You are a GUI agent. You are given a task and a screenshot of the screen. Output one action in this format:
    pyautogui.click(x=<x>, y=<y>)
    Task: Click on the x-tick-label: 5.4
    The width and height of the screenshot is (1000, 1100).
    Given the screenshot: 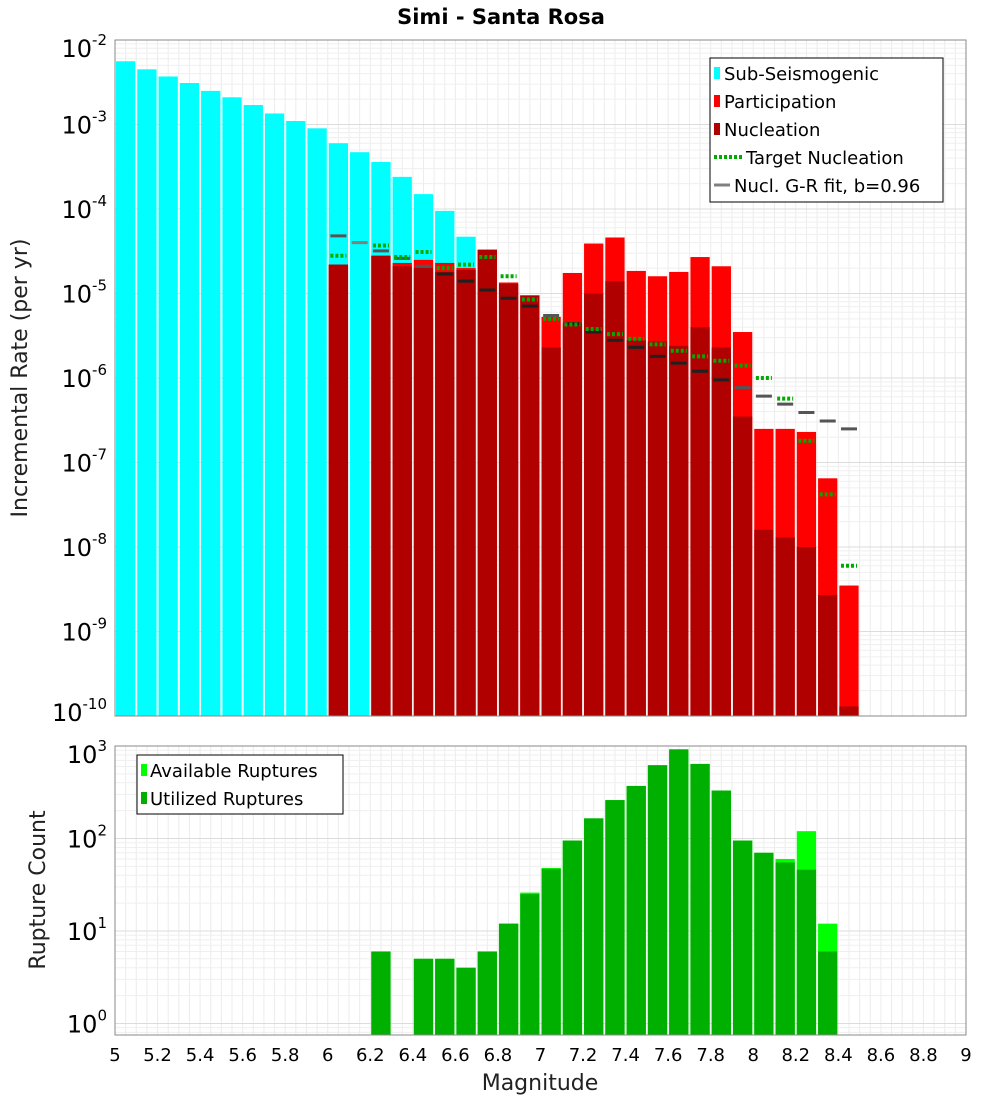 What is the action you would take?
    pyautogui.click(x=200, y=1055)
    